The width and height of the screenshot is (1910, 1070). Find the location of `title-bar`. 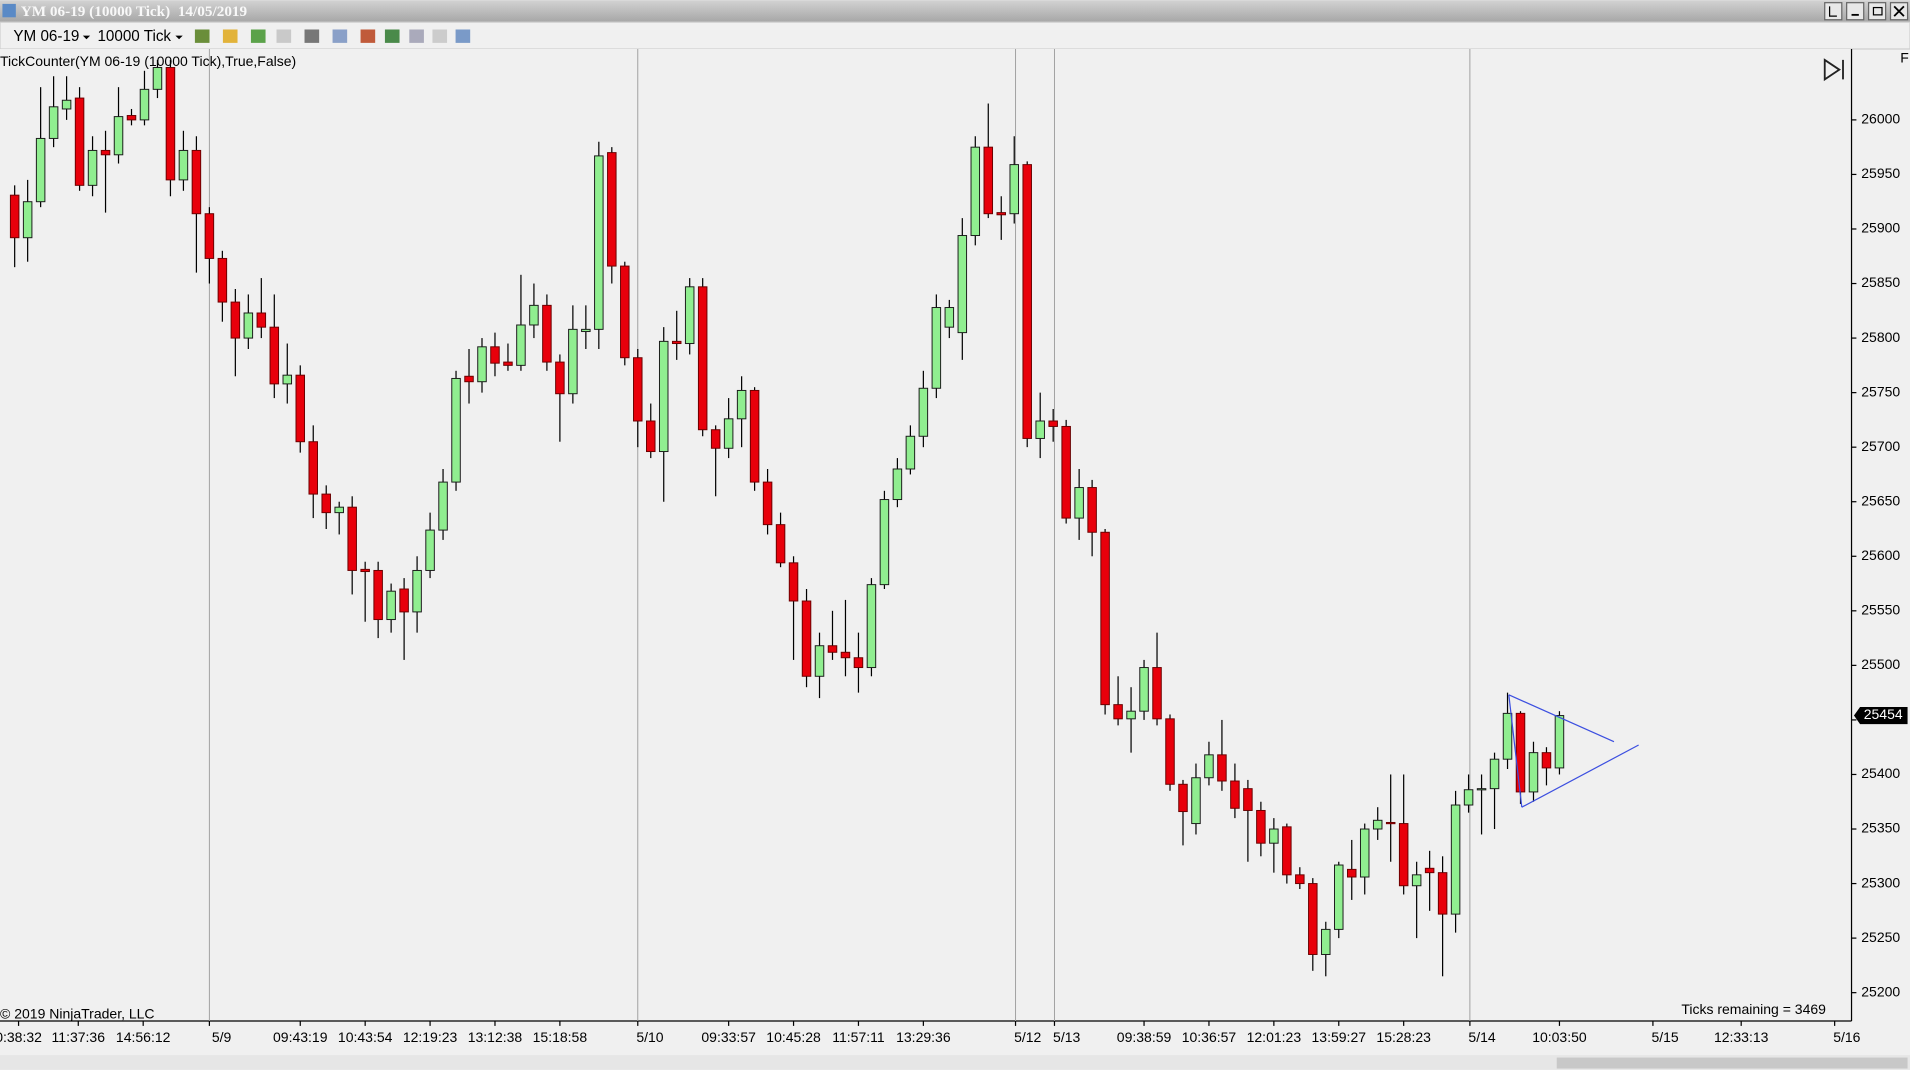

title-bar is located at coordinates (955, 11).